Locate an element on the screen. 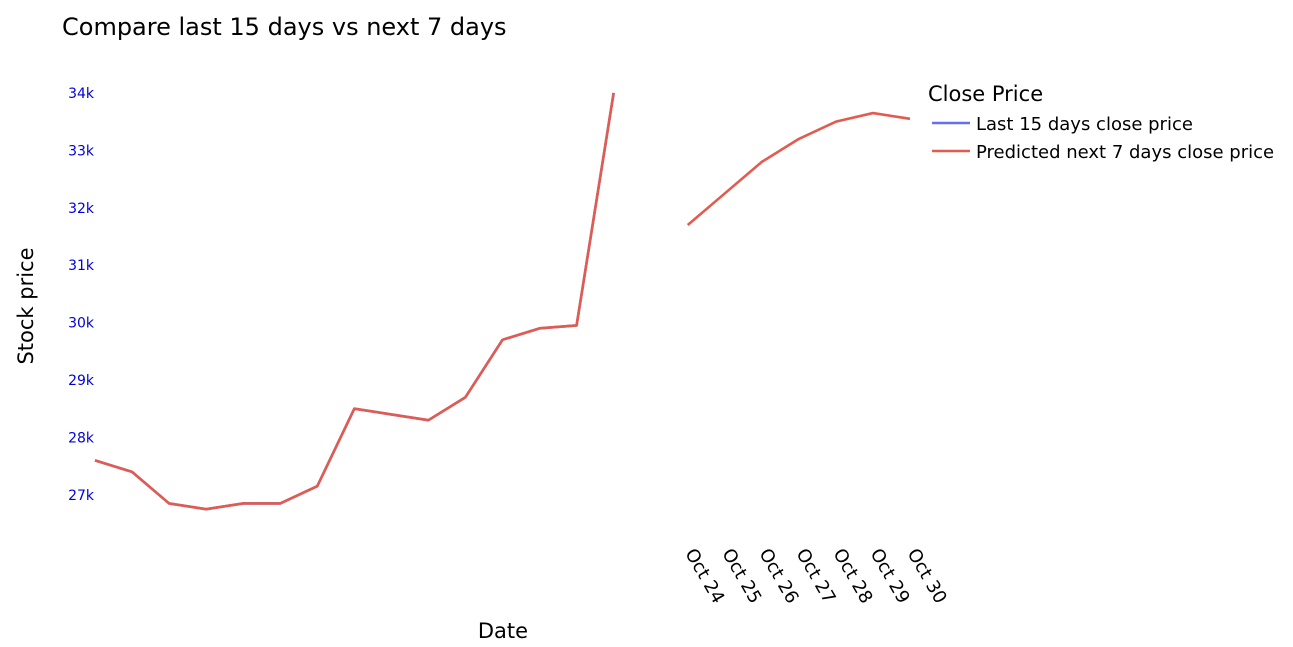 The image size is (1293, 647). y-tick-label: 28k is located at coordinates (81, 438).